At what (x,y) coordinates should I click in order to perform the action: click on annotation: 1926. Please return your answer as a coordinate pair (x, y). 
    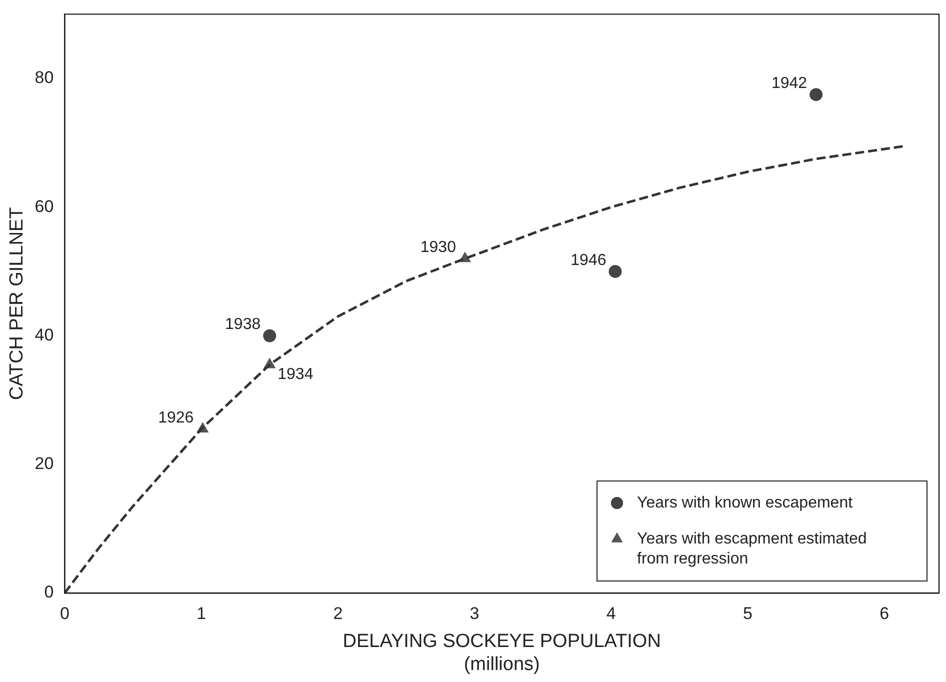
    Looking at the image, I should click on (176, 417).